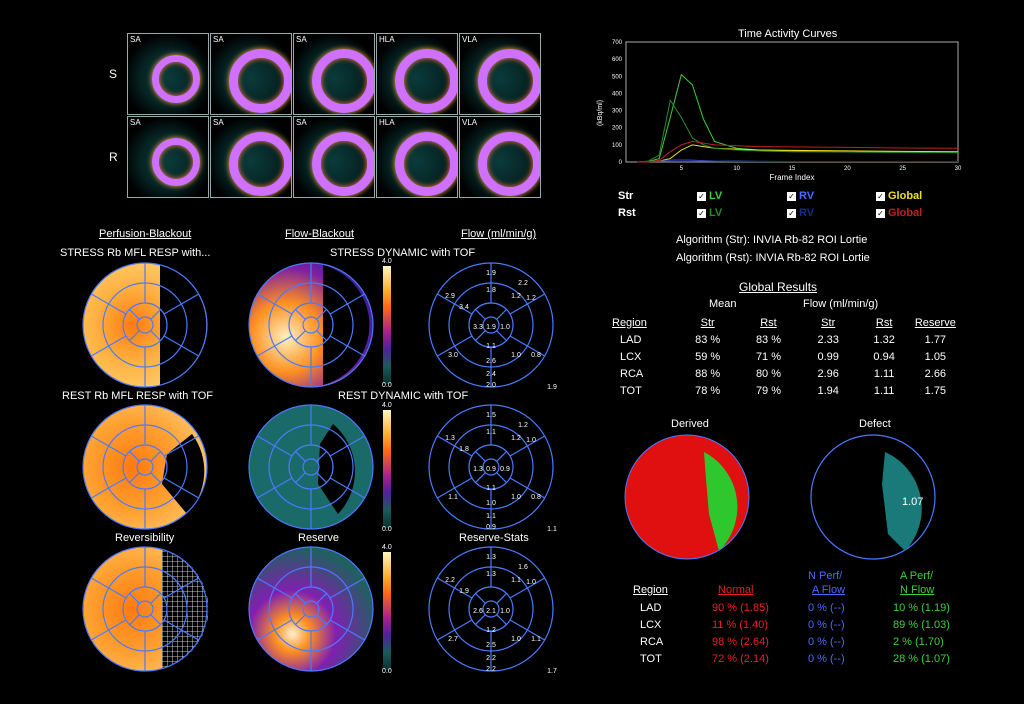  What do you see at coordinates (828, 339) in the screenshot?
I see `results-cell: 2.33` at bounding box center [828, 339].